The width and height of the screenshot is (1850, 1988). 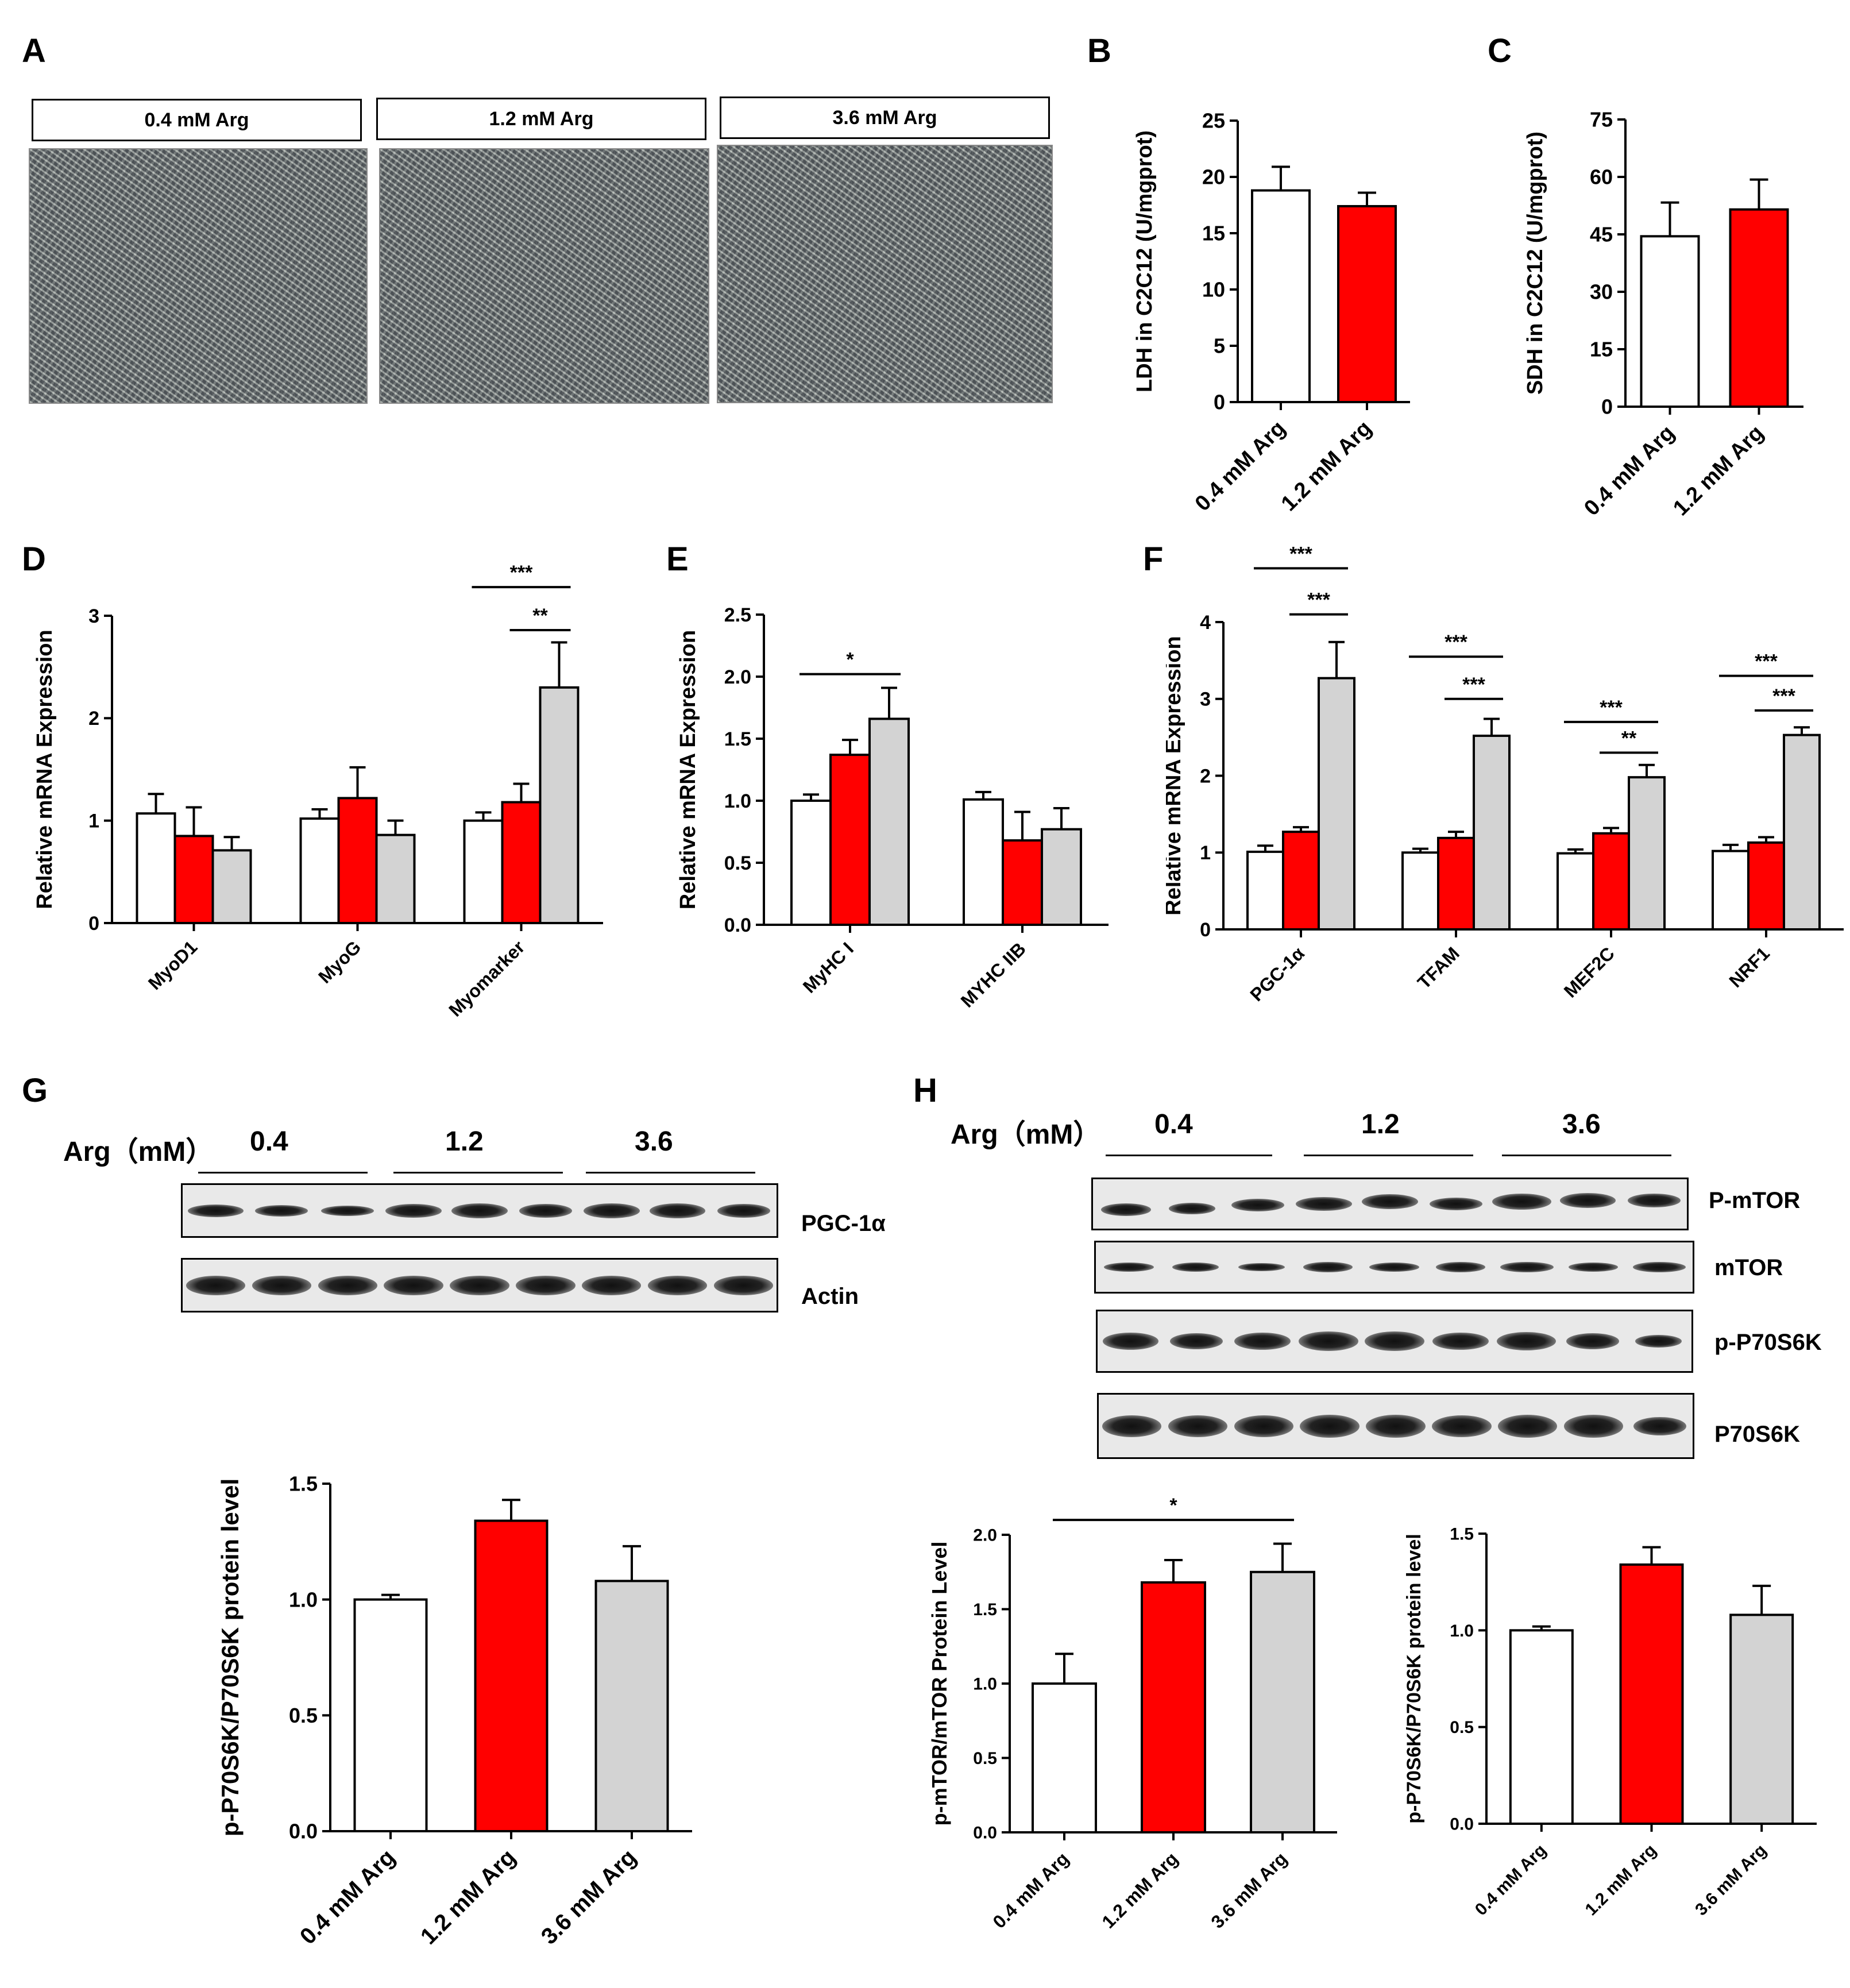 What do you see at coordinates (1205, 776) in the screenshot?
I see `y-tick-label: 2` at bounding box center [1205, 776].